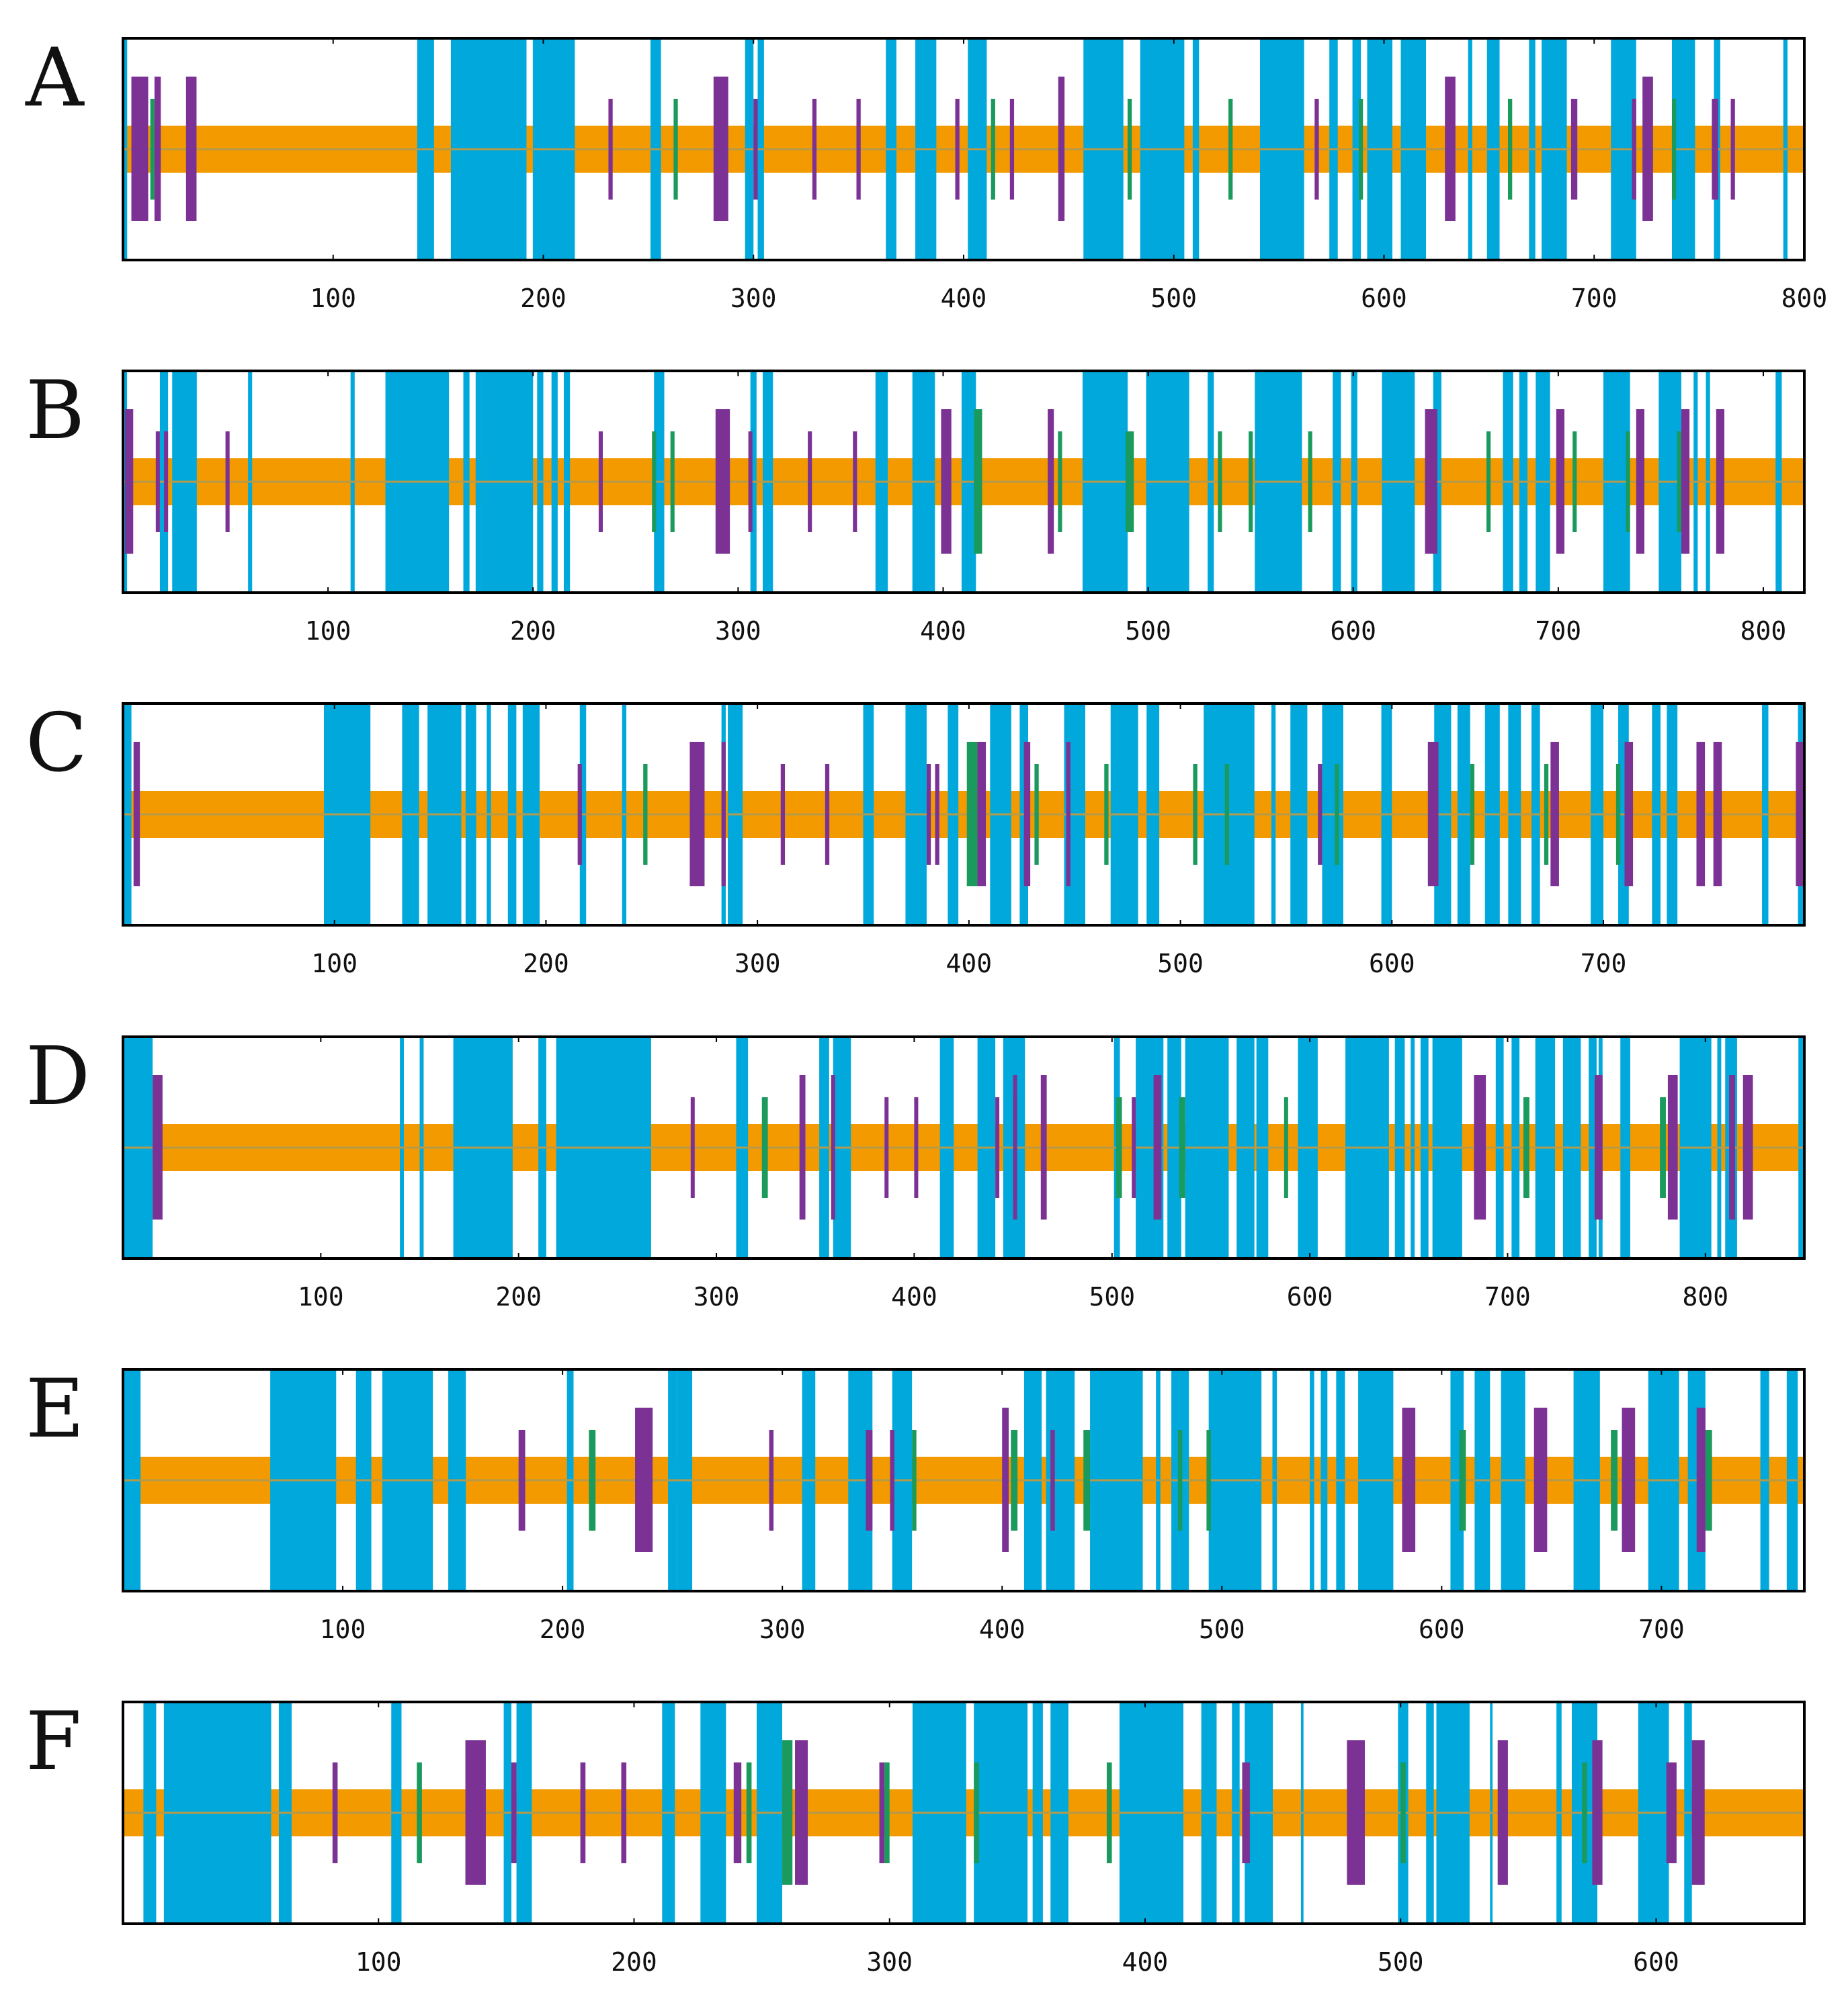 The width and height of the screenshot is (1848, 2003). I want to click on tick-label: 800, so click(1706, 1297).